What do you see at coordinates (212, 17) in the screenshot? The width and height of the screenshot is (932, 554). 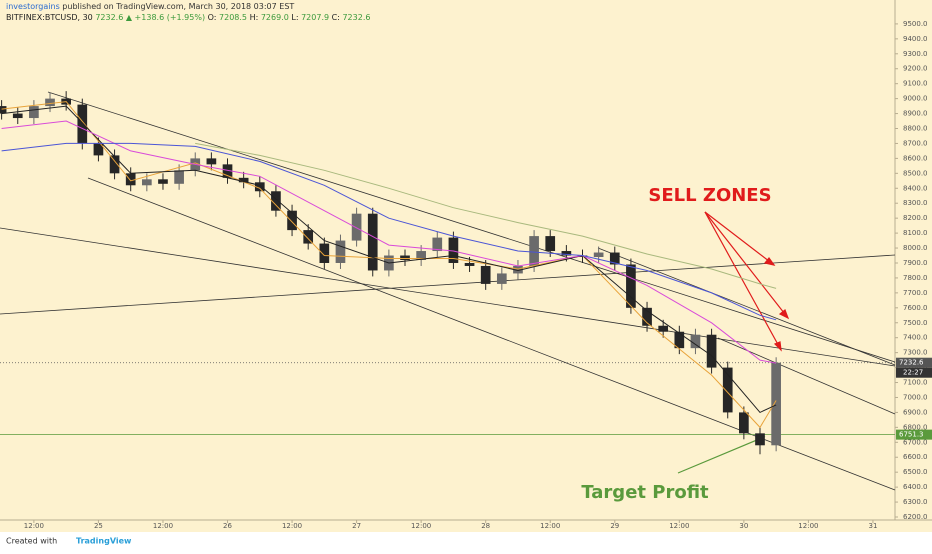 I see `label: O:` at bounding box center [212, 17].